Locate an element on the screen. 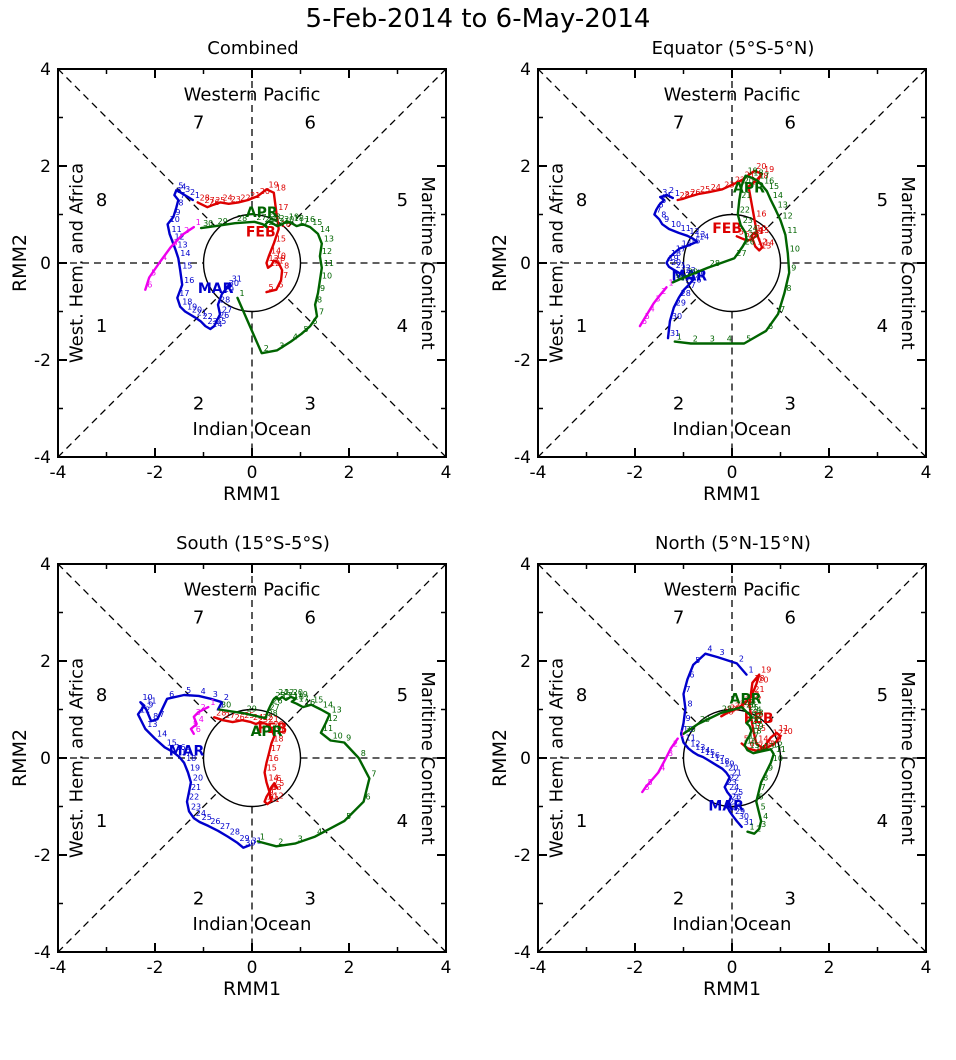 The image size is (956, 1060). svg-text: RMM1 is located at coordinates (252, 989).